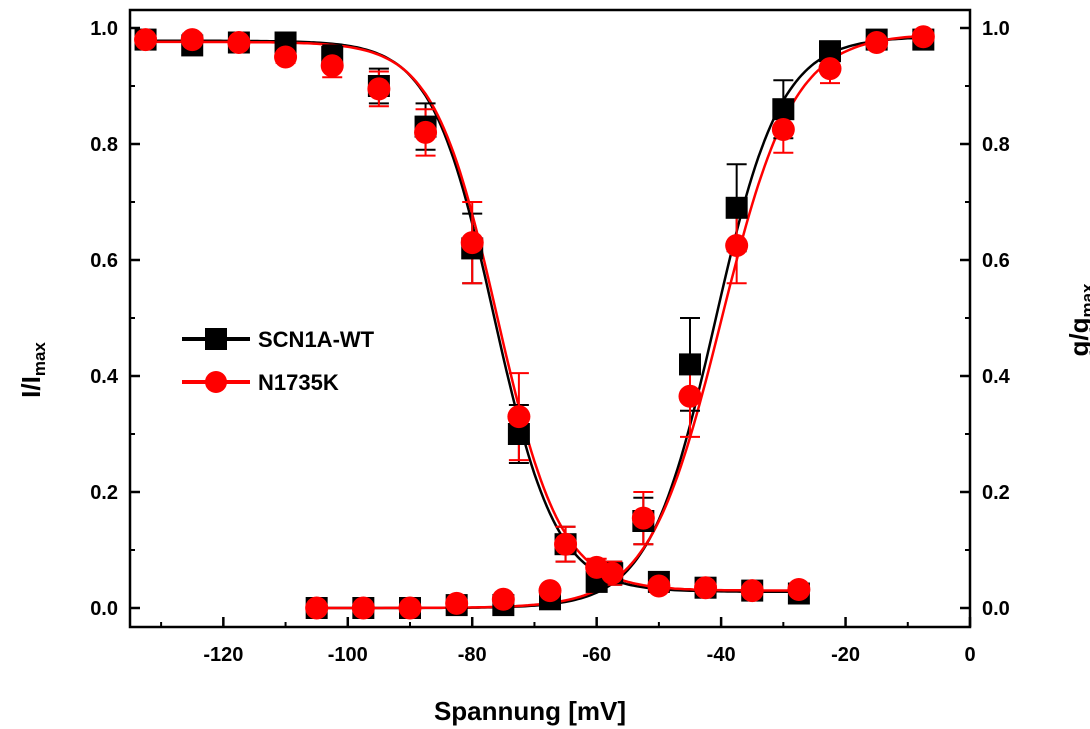 The height and width of the screenshot is (729, 1090). What do you see at coordinates (223, 655) in the screenshot?
I see `x-tick-label: -120` at bounding box center [223, 655].